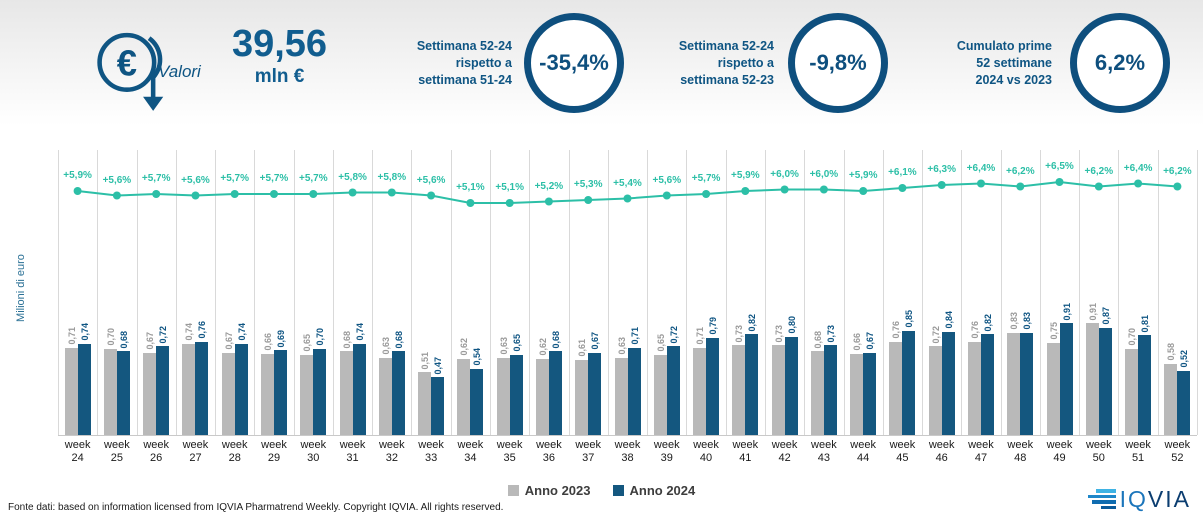 This screenshot has width=1203, height=517. Describe the element at coordinates (557, 490) in the screenshot. I see `legend-label: Anno 2023` at that location.